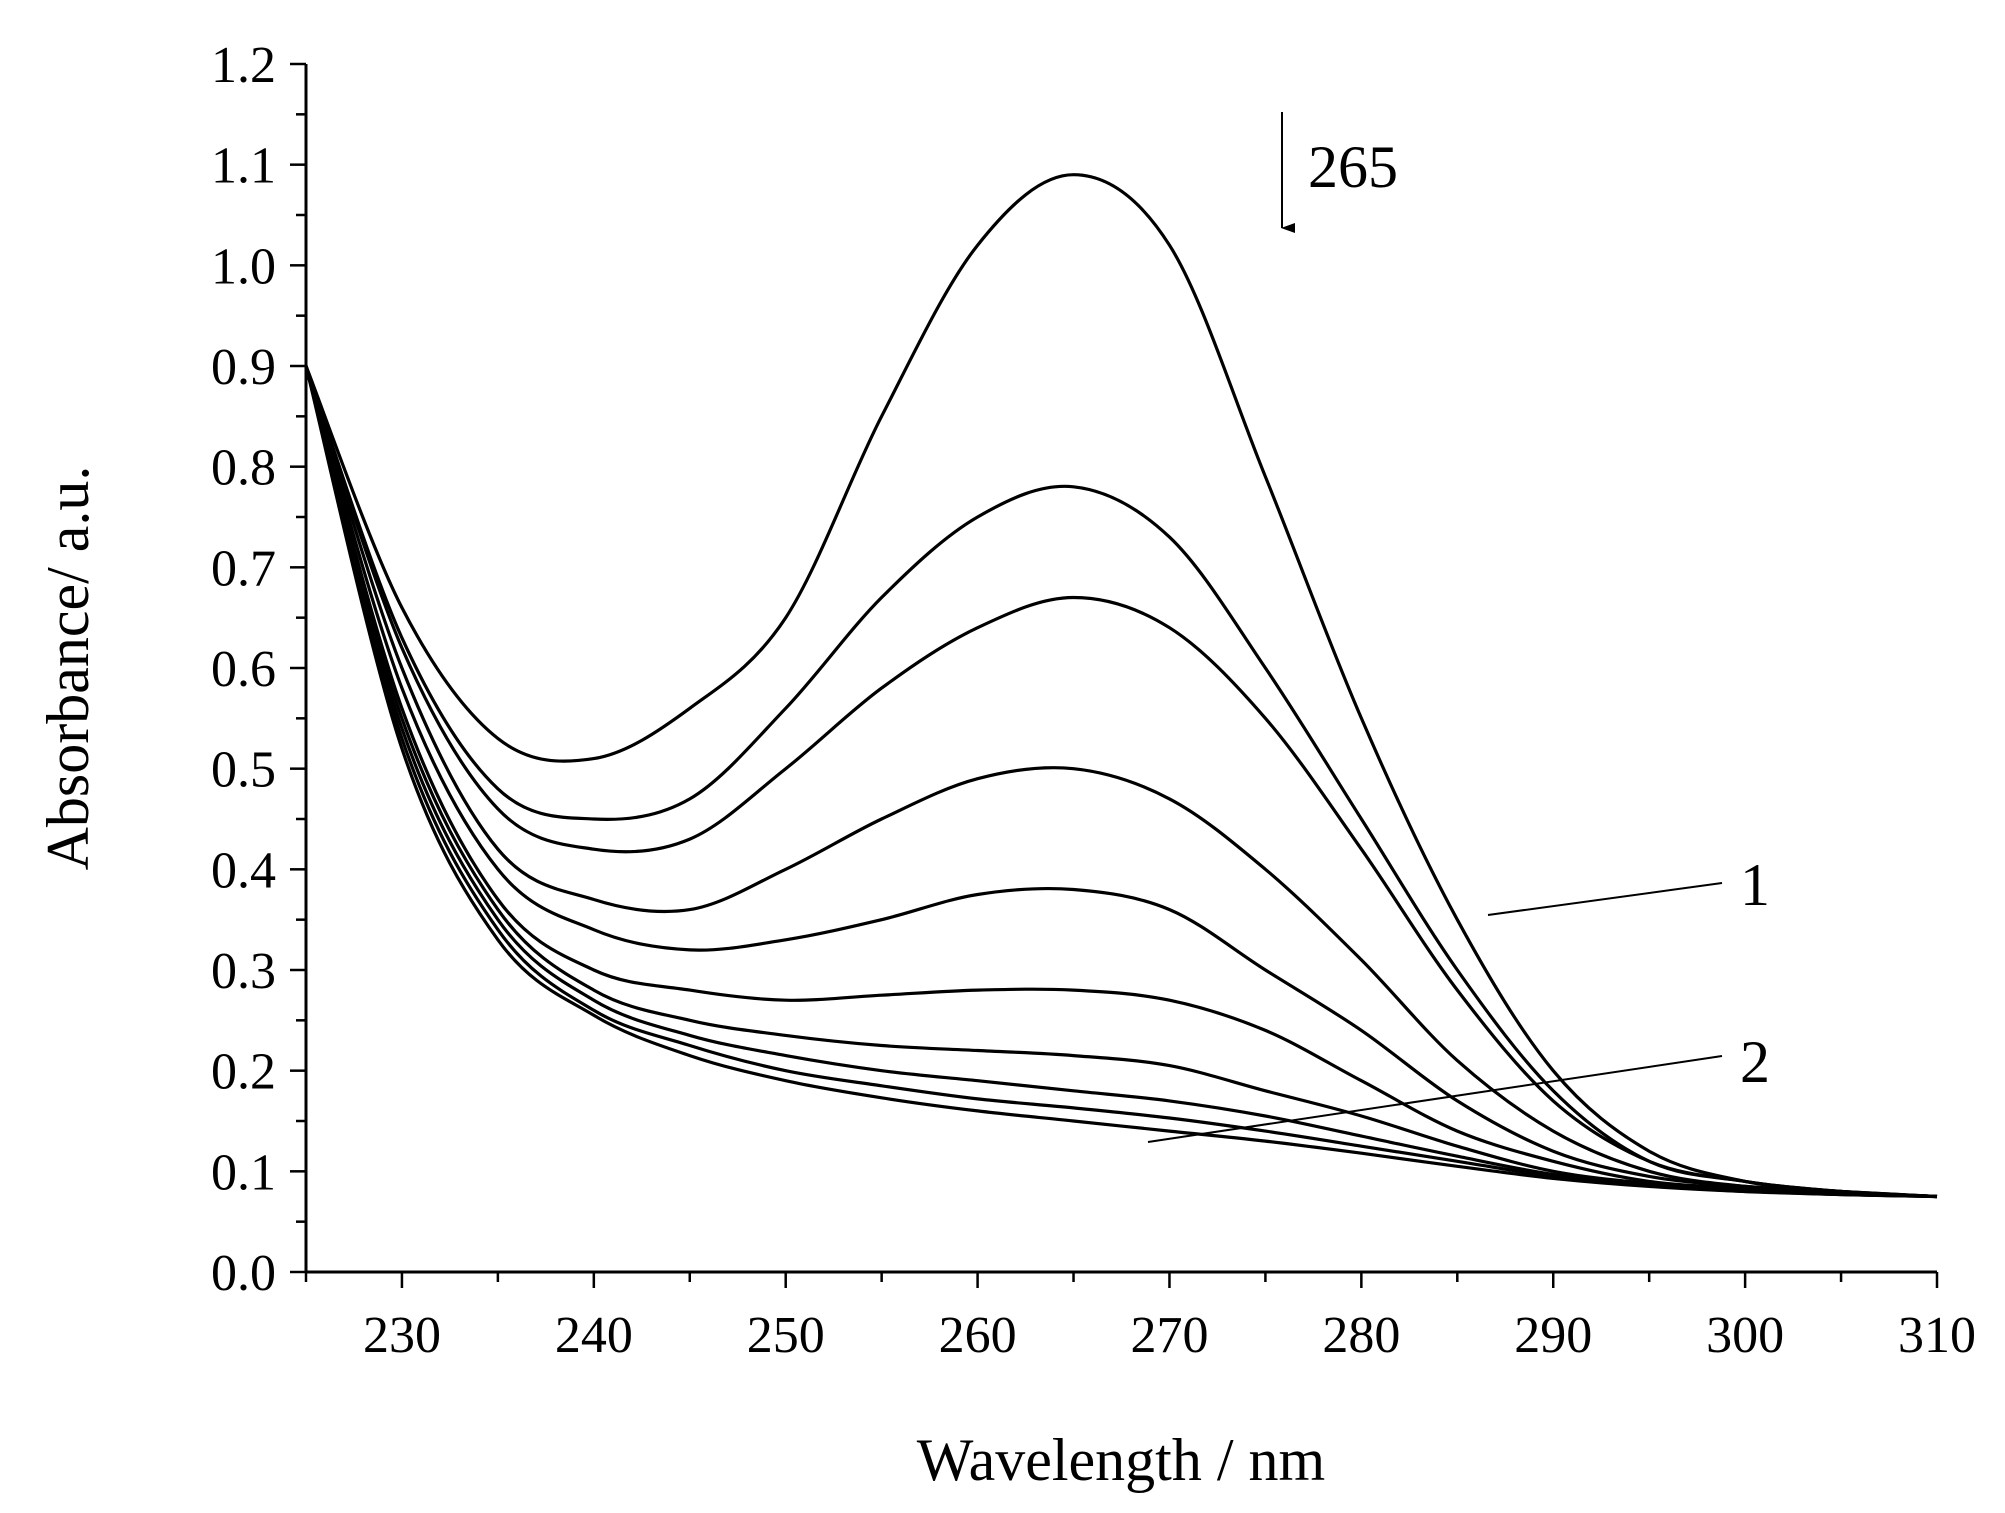  I want to click on x-tick-label: 300, so click(1745, 1335).